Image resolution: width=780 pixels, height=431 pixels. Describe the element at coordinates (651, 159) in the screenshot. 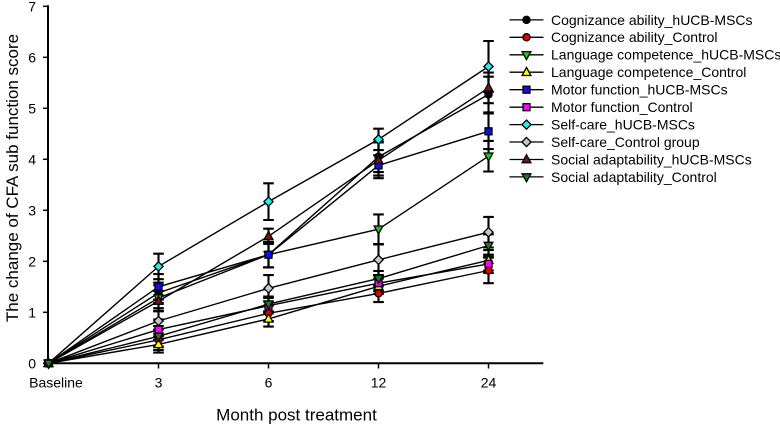

I see `svg-text: Social adaptability_hUCB-MSCs` at that location.